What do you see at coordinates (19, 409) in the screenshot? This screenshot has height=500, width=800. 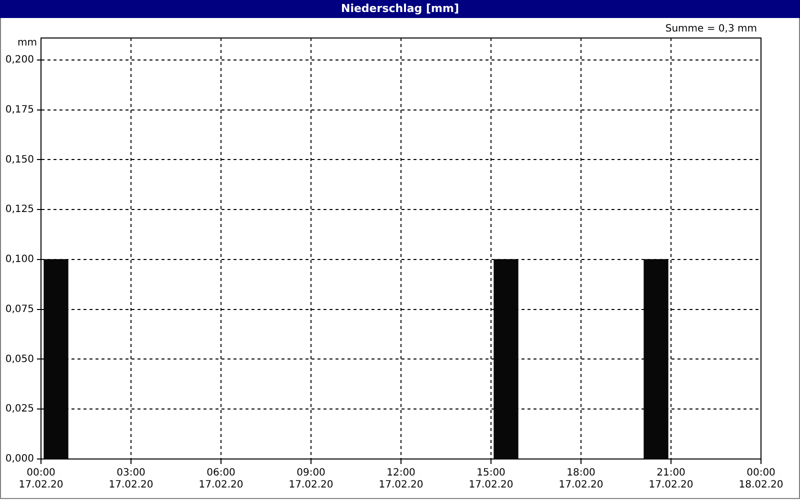 I see `y-tick-label: 0,025` at bounding box center [19, 409].